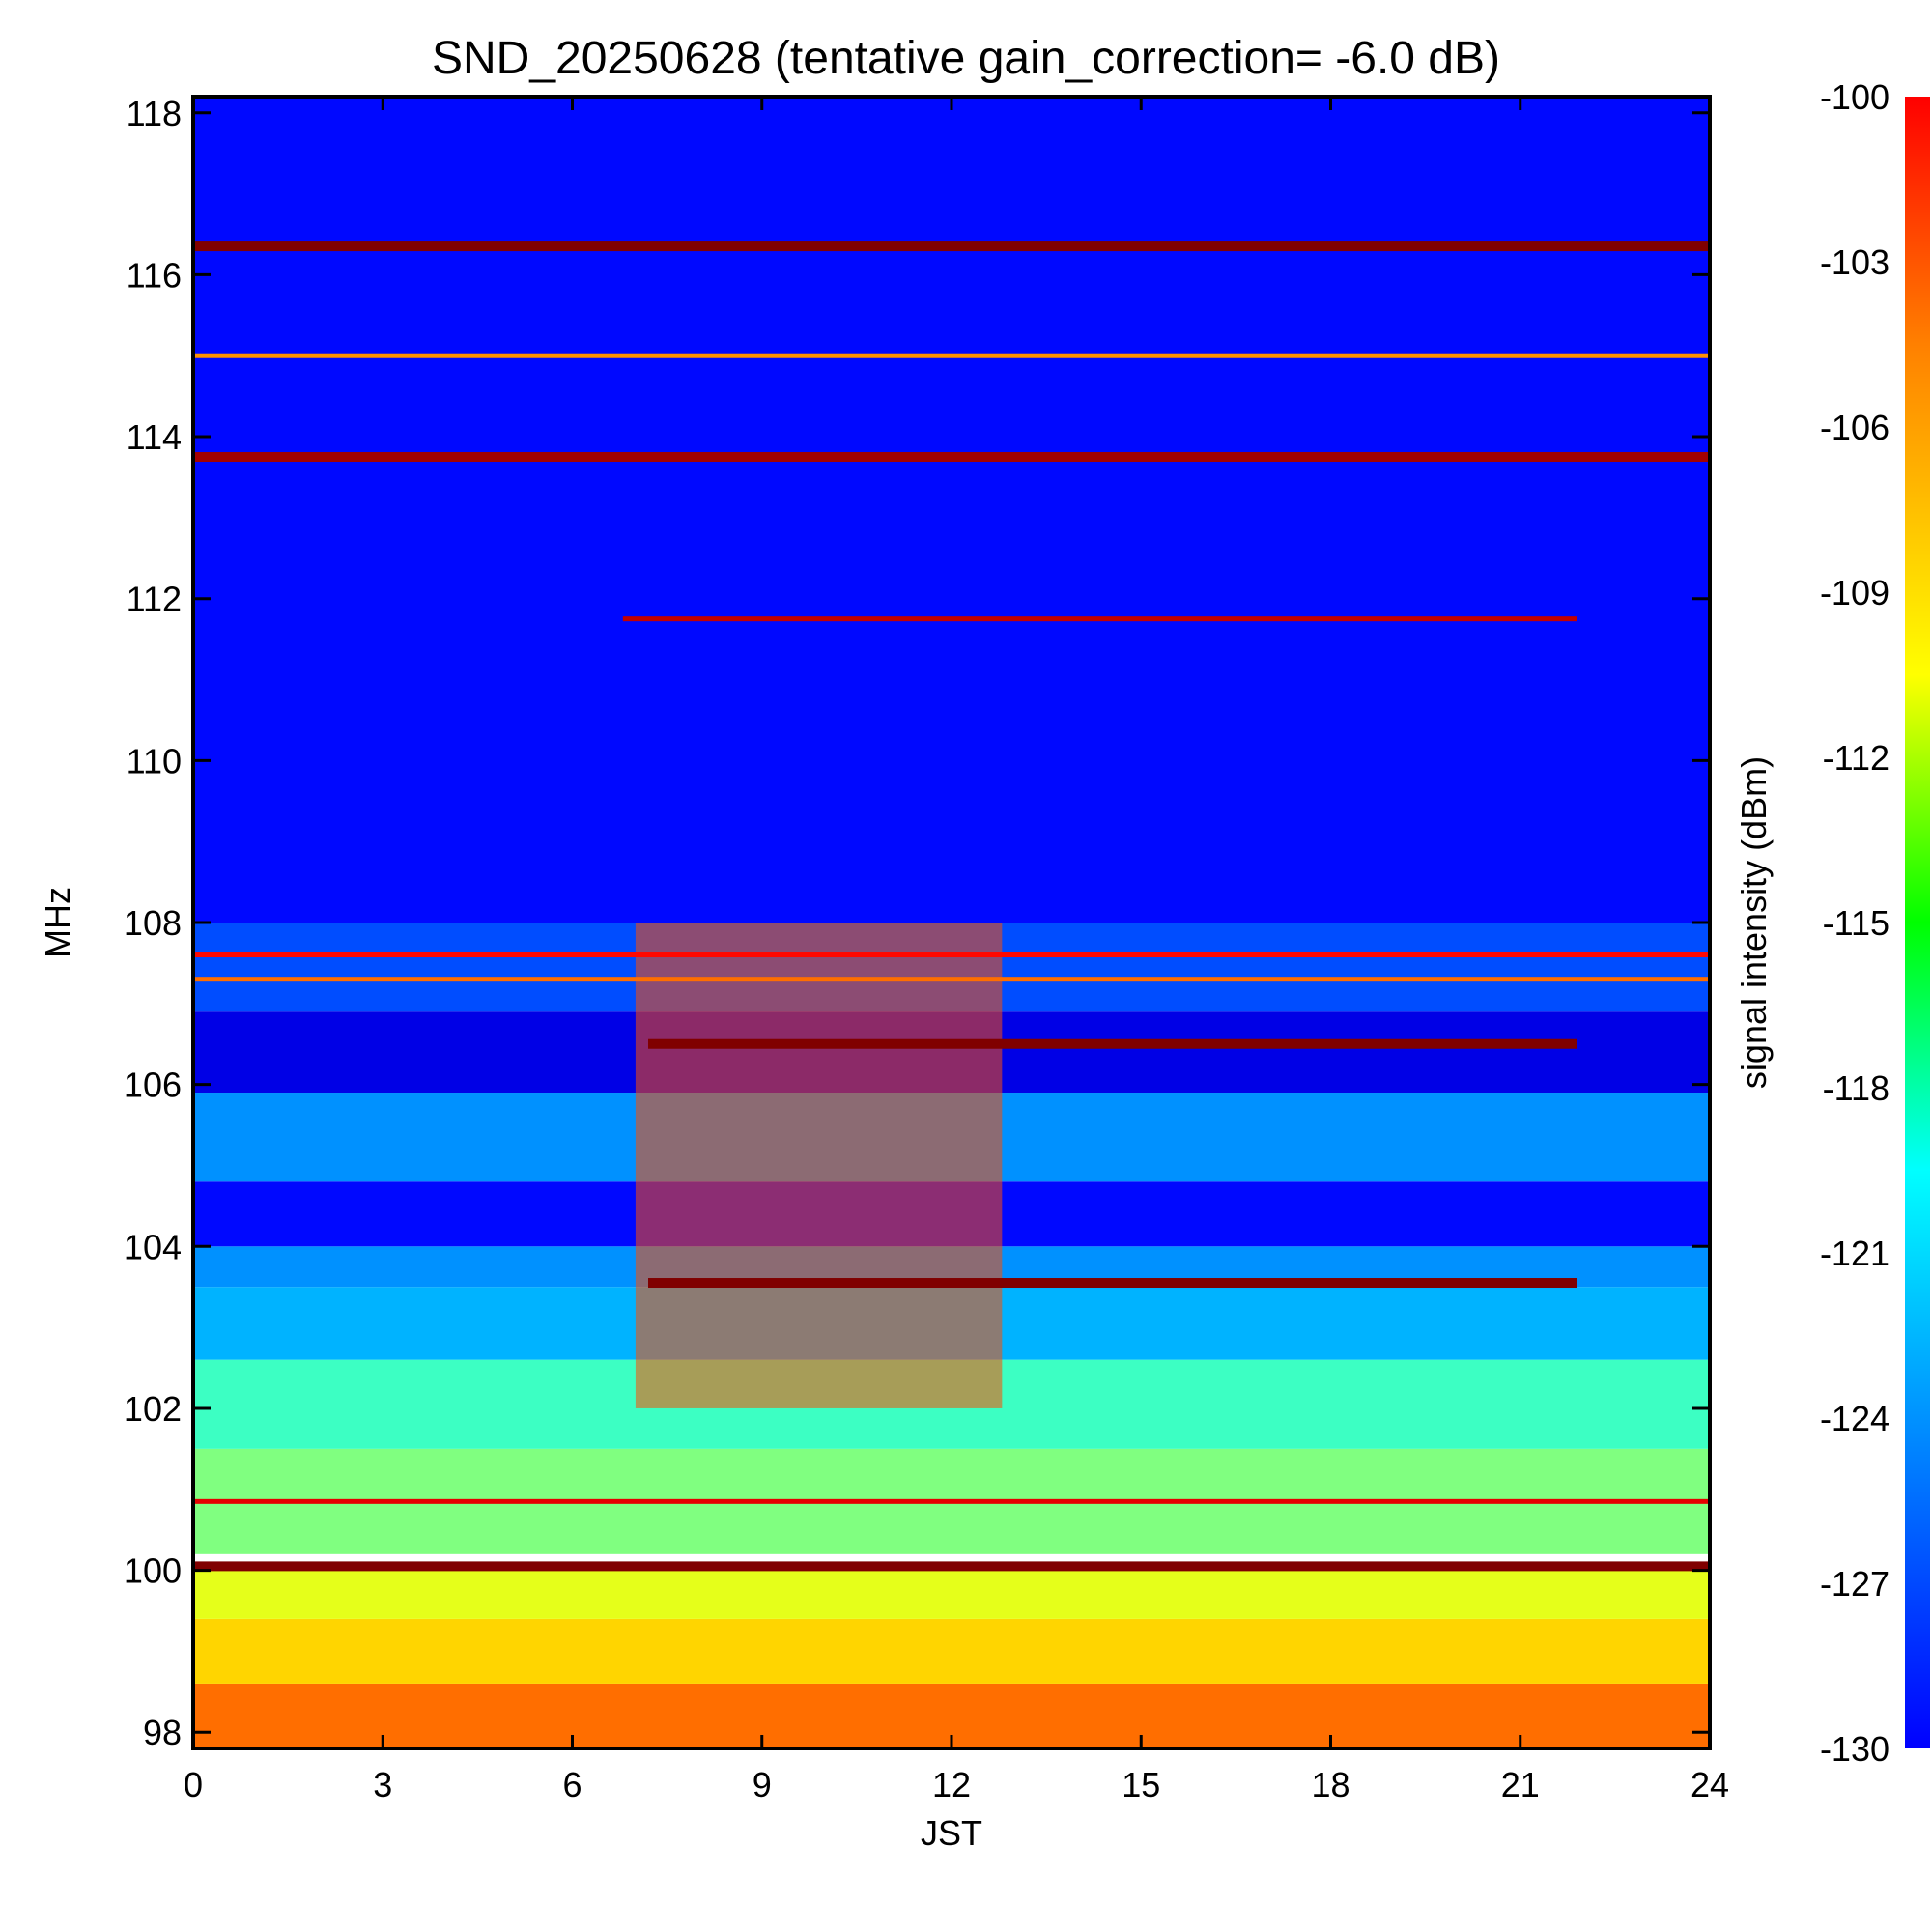 Image resolution: width=1932 pixels, height=1932 pixels. I want to click on colorbar-tick-label: -121, so click(1854, 1253).